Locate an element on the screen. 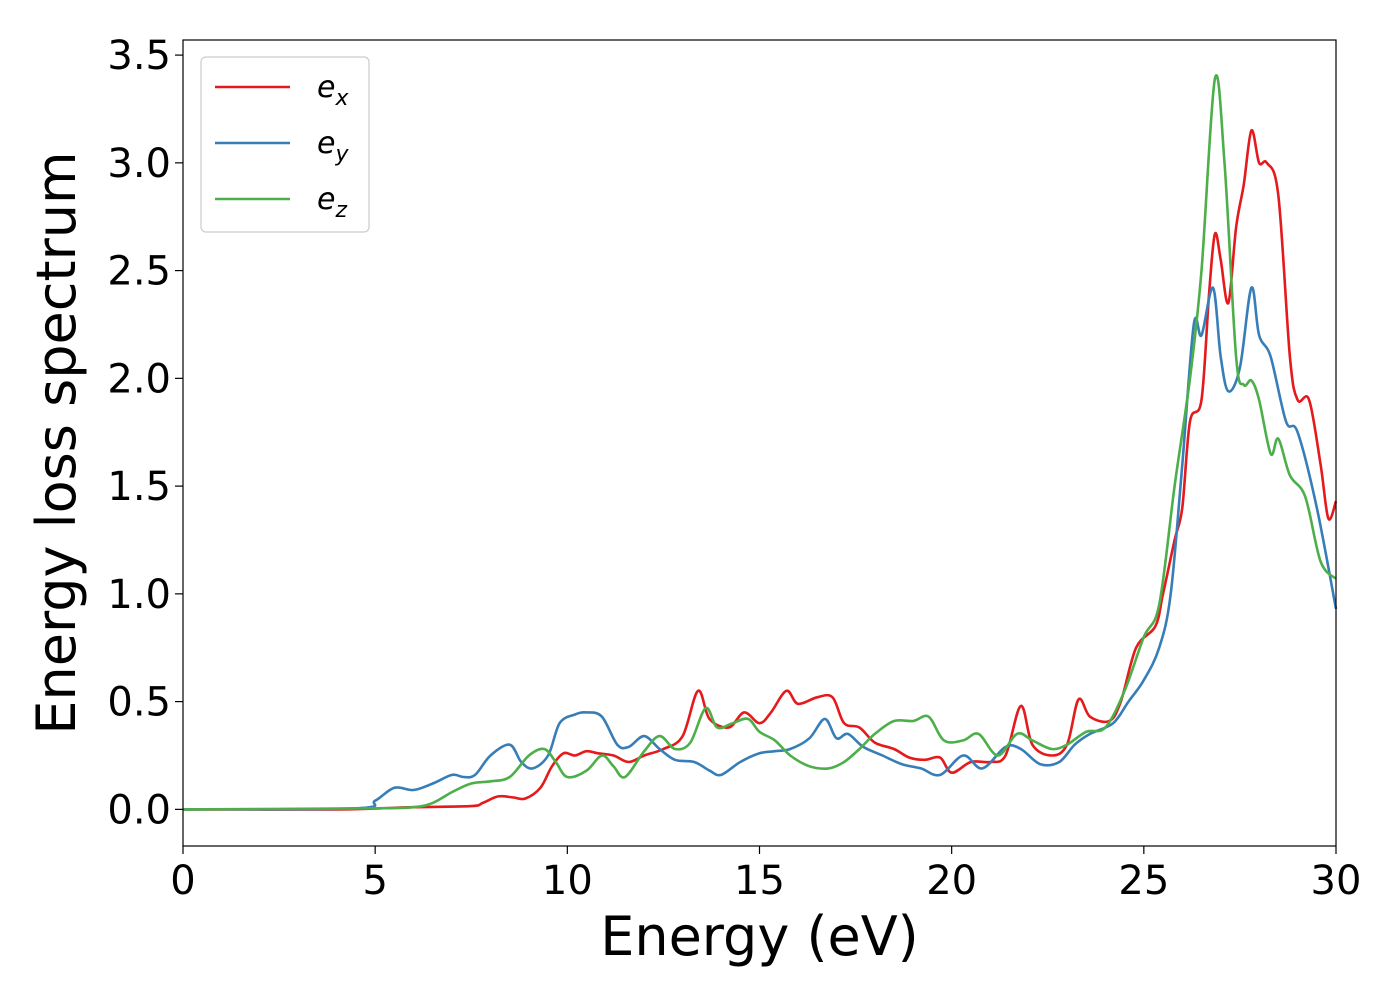 This screenshot has height=1000, width=1400. y-tick-label: 2.5 is located at coordinates (139, 272).